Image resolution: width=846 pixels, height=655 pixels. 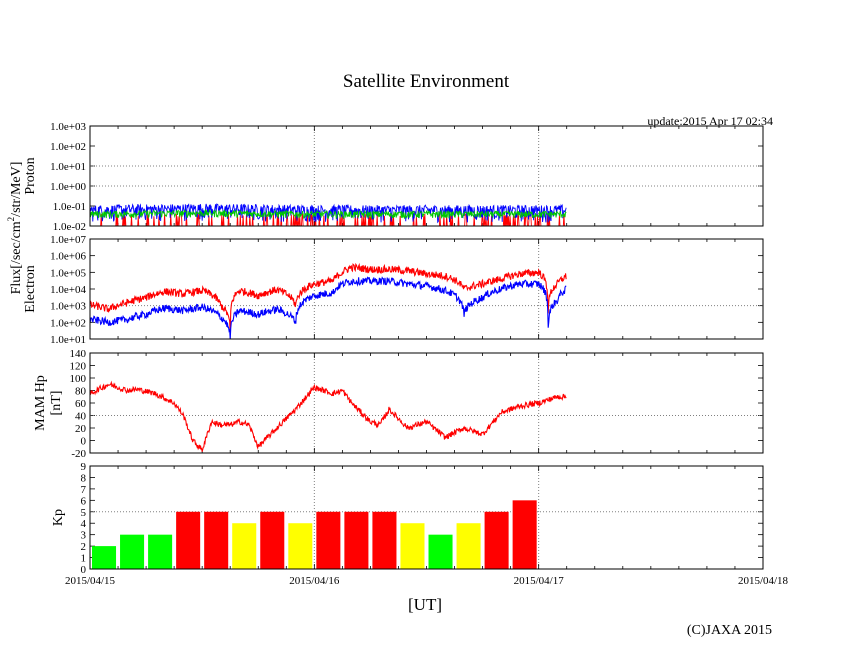 What do you see at coordinates (68, 290) in the screenshot?
I see `y-tick-label: 1.0e+04` at bounding box center [68, 290].